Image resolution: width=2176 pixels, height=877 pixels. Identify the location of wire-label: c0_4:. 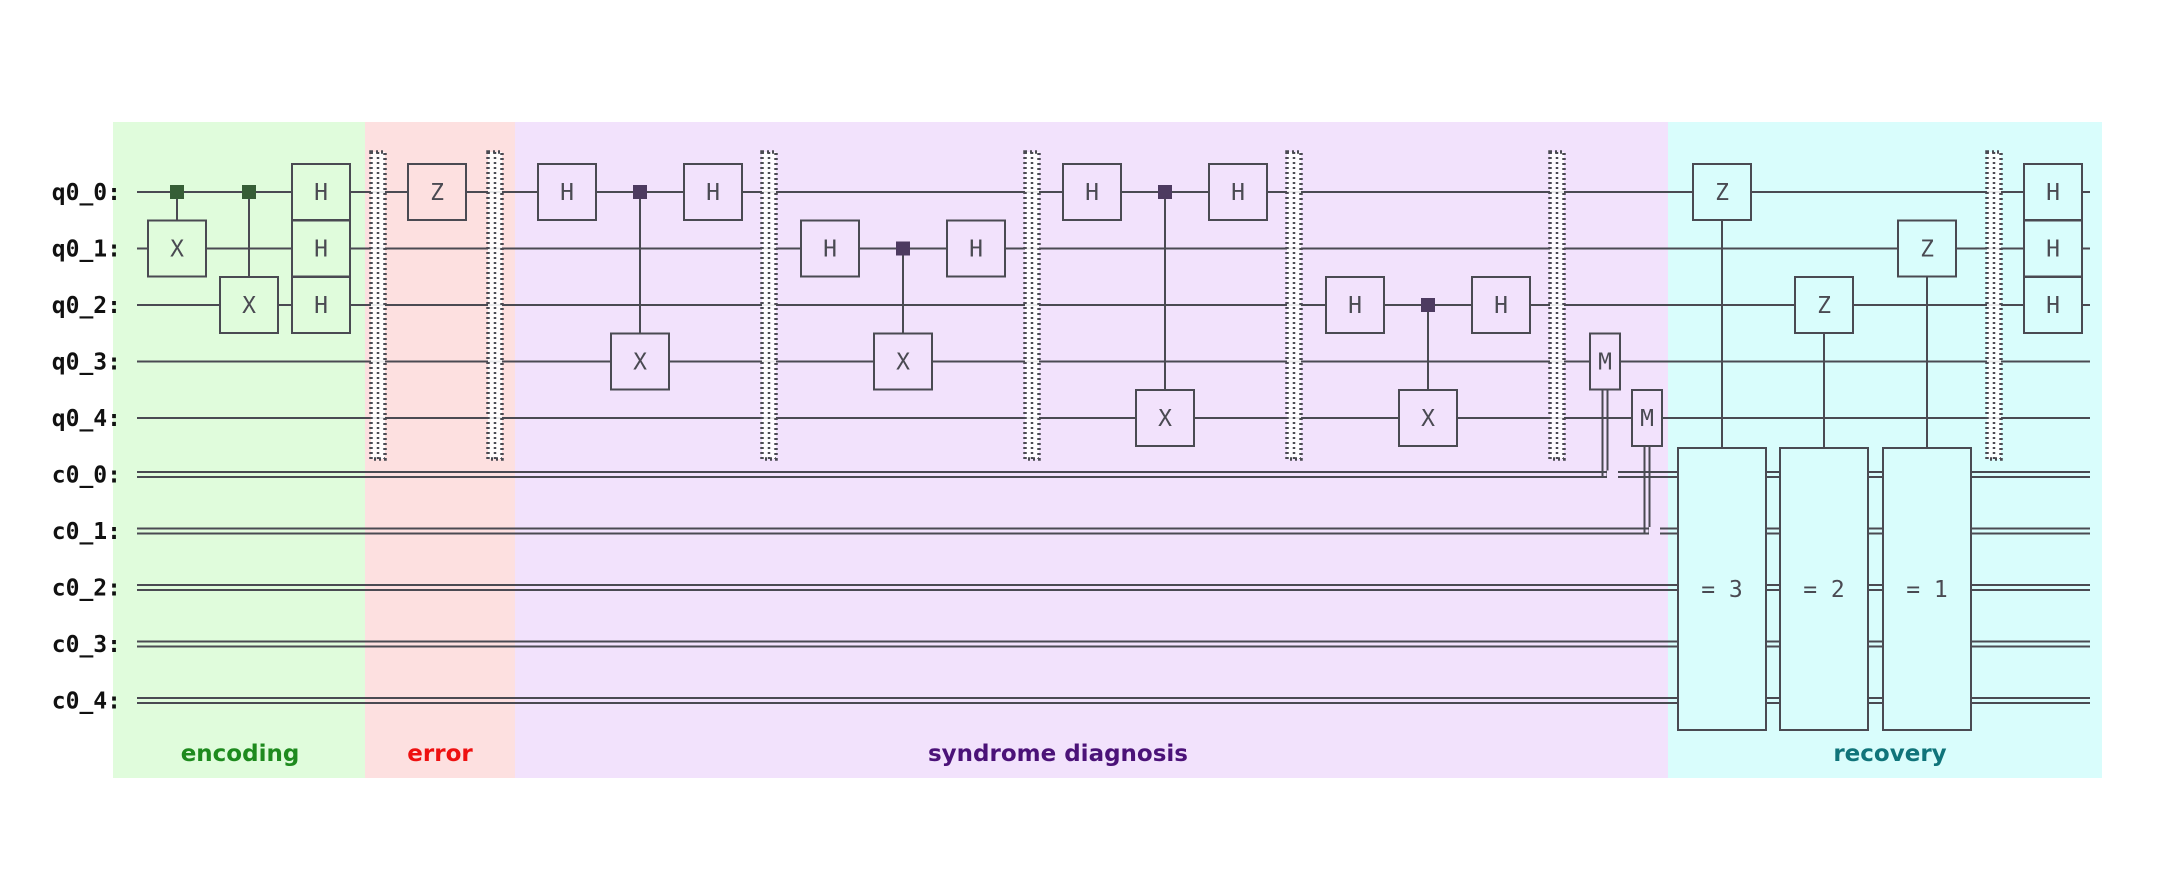
(86, 702).